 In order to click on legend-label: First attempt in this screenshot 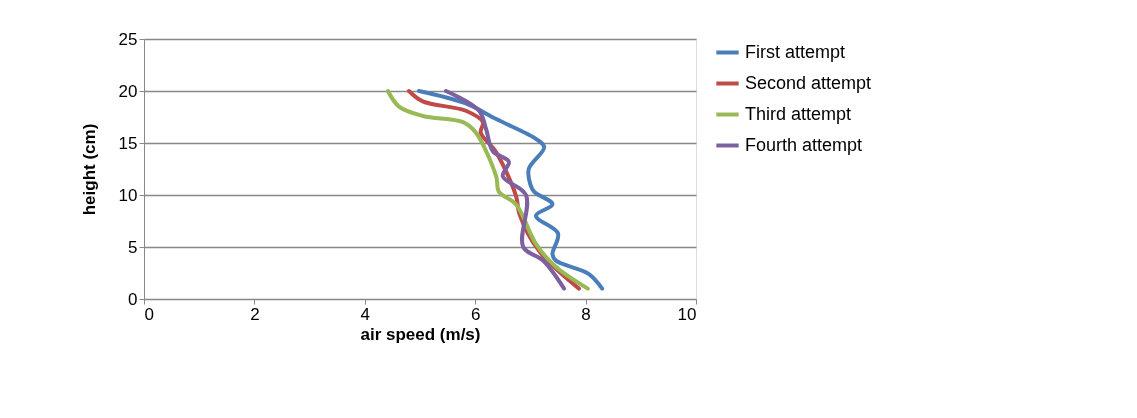, I will do `click(795, 51)`.